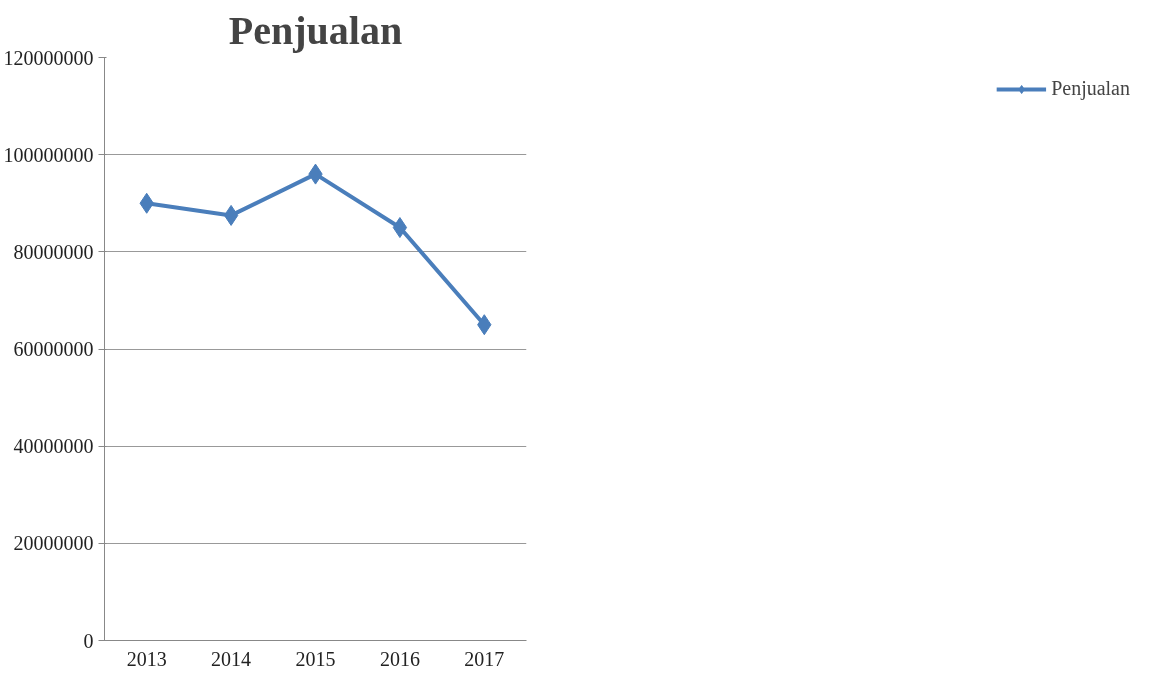  What do you see at coordinates (48, 154) in the screenshot?
I see `y-tick-label: 100000000` at bounding box center [48, 154].